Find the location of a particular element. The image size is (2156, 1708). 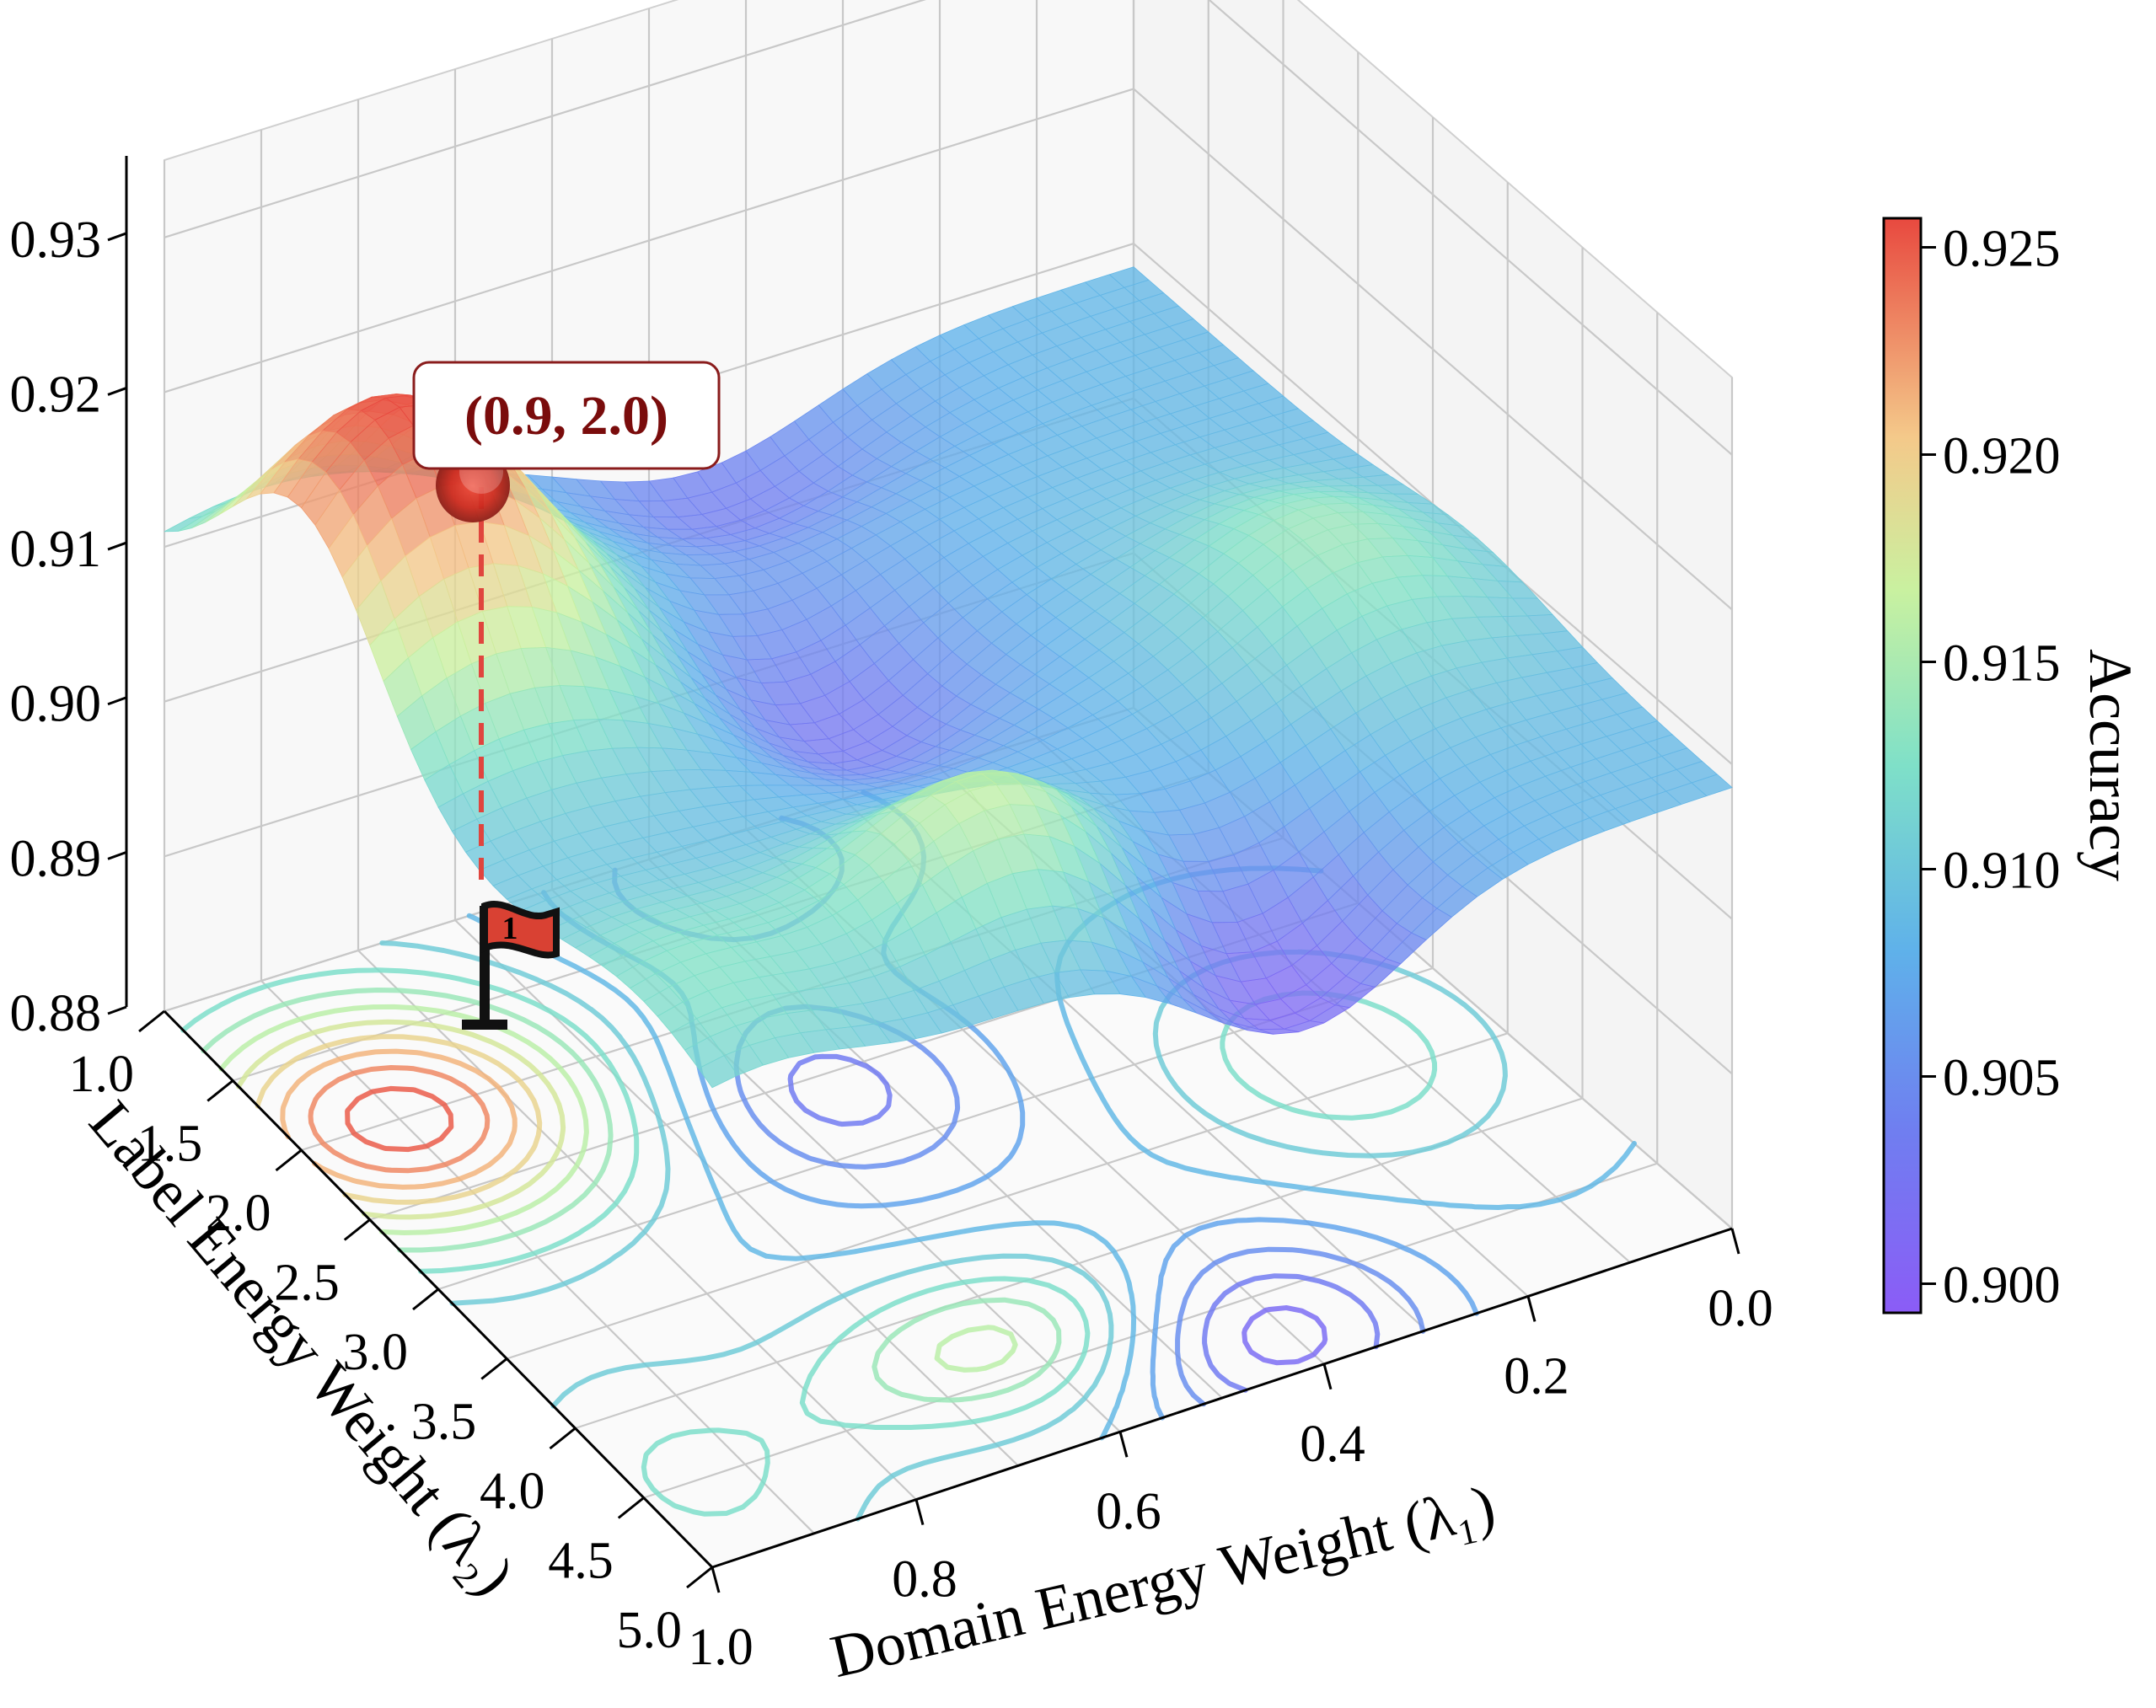

x-tick-label: 0.0 is located at coordinates (1741, 1308).